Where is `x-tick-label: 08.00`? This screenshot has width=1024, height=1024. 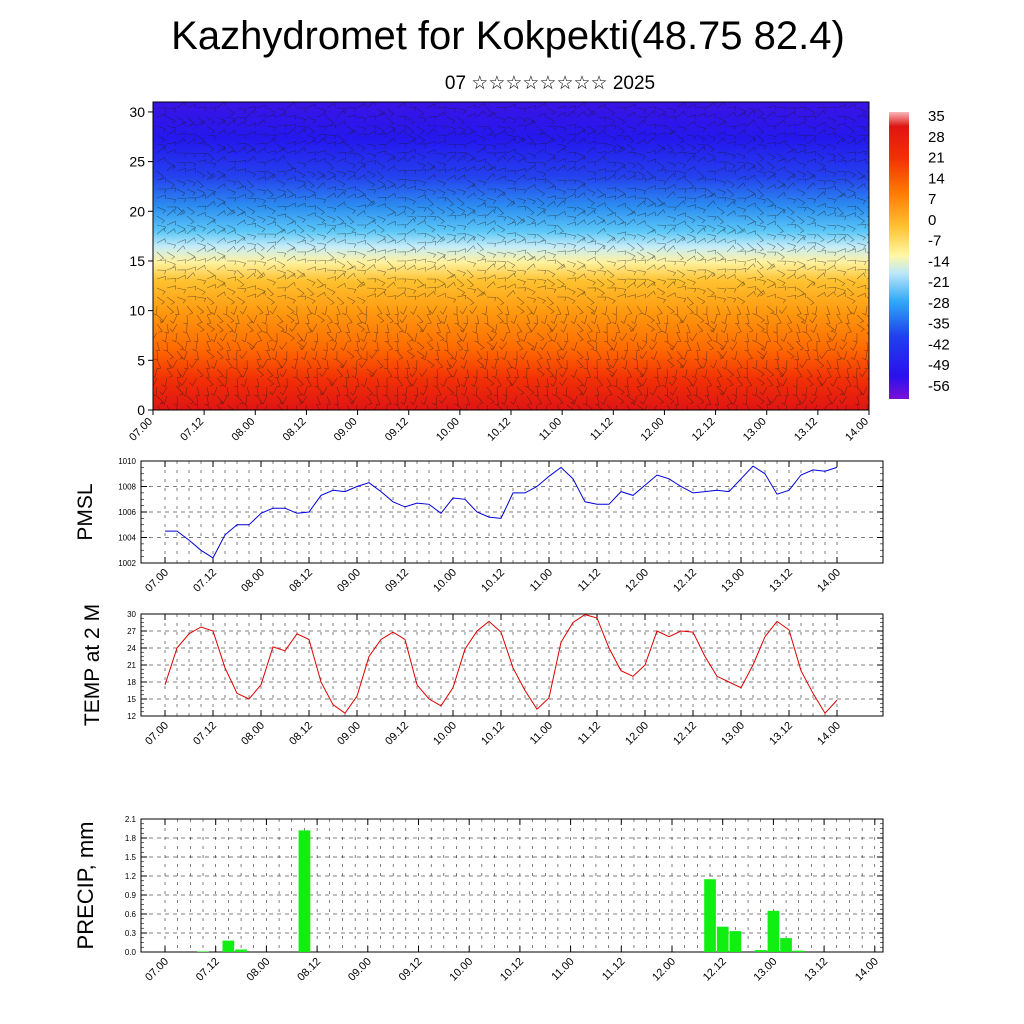 x-tick-label: 08.00 is located at coordinates (253, 581).